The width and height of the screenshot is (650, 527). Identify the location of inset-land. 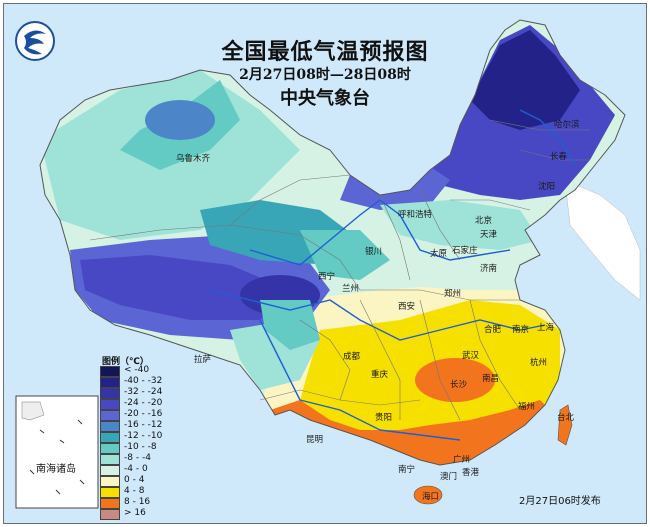
(33, 411).